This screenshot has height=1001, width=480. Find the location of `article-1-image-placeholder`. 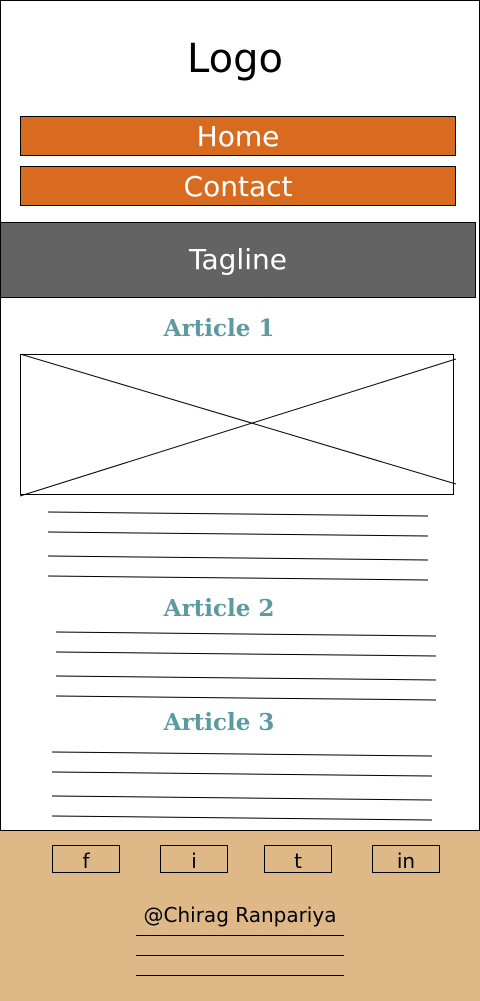

article-1-image-placeholder is located at coordinates (238, 425).